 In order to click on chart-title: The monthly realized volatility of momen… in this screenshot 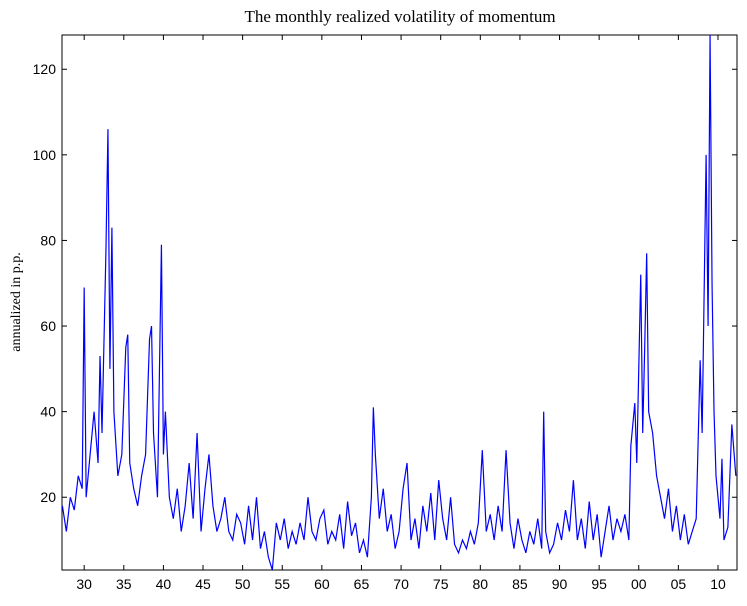, I will do `click(399, 16)`.